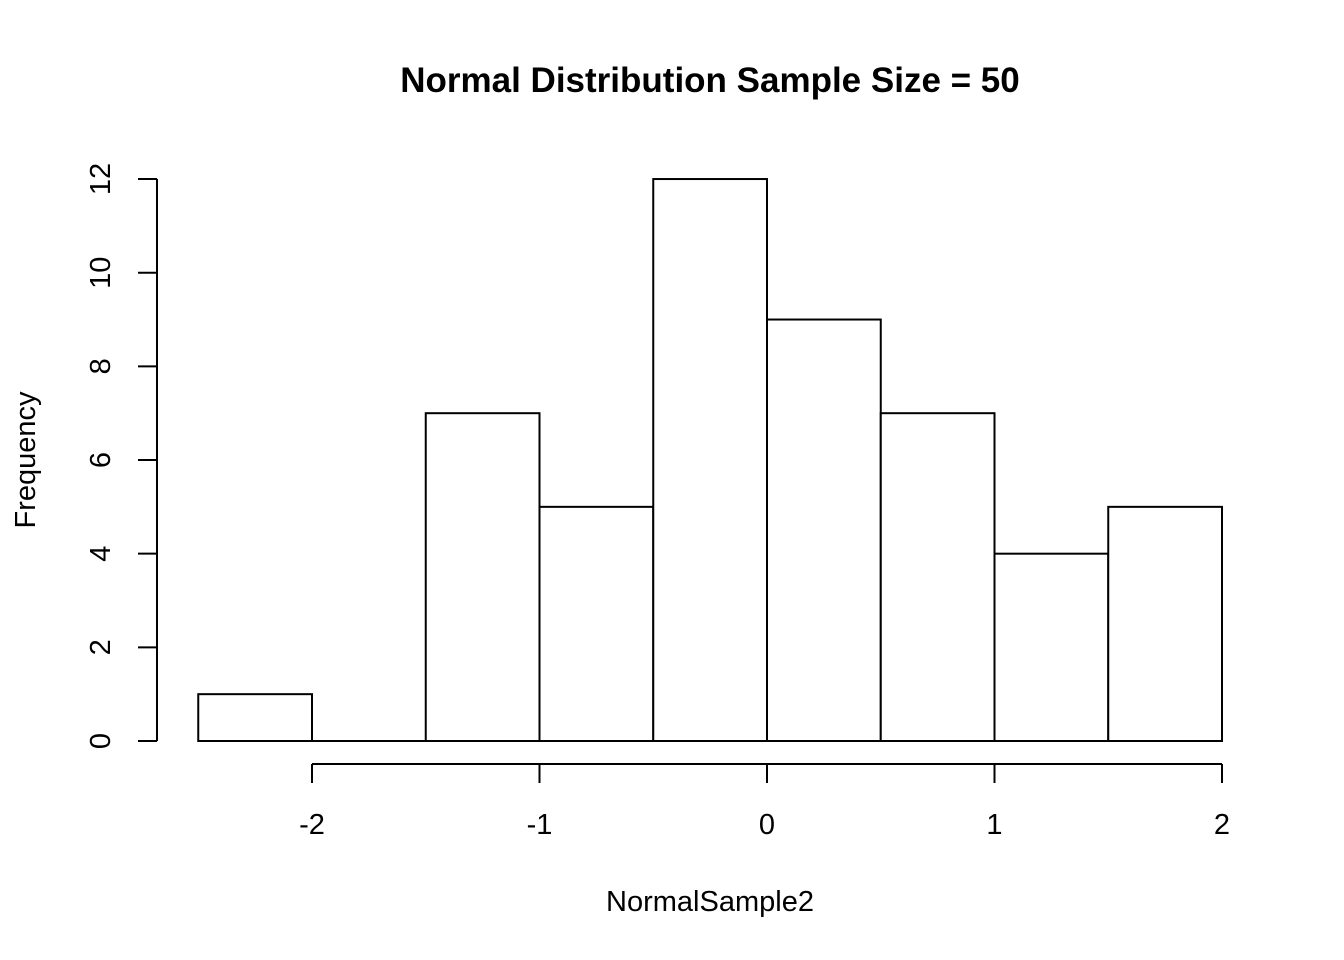 The height and width of the screenshot is (960, 1344). Describe the element at coordinates (101, 554) in the screenshot. I see `y-tick-label: 4` at that location.